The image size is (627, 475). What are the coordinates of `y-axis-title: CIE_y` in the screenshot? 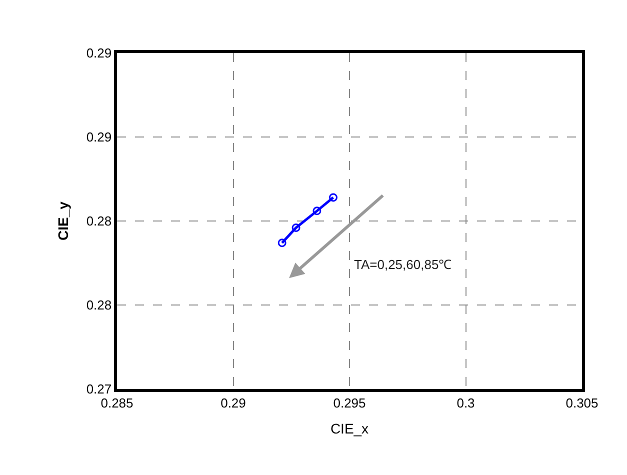 It's located at (62, 220).